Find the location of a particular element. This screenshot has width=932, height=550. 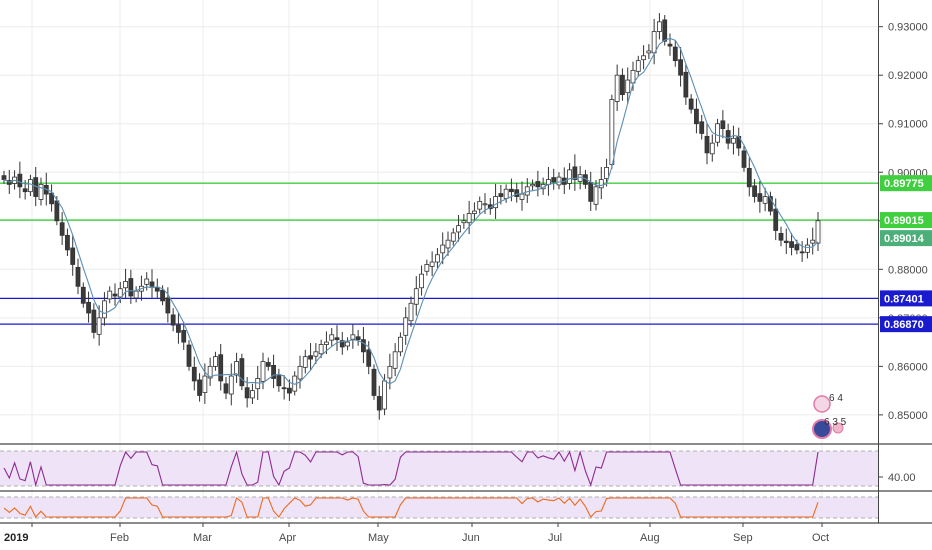

oscillator-band is located at coordinates (439, 507).